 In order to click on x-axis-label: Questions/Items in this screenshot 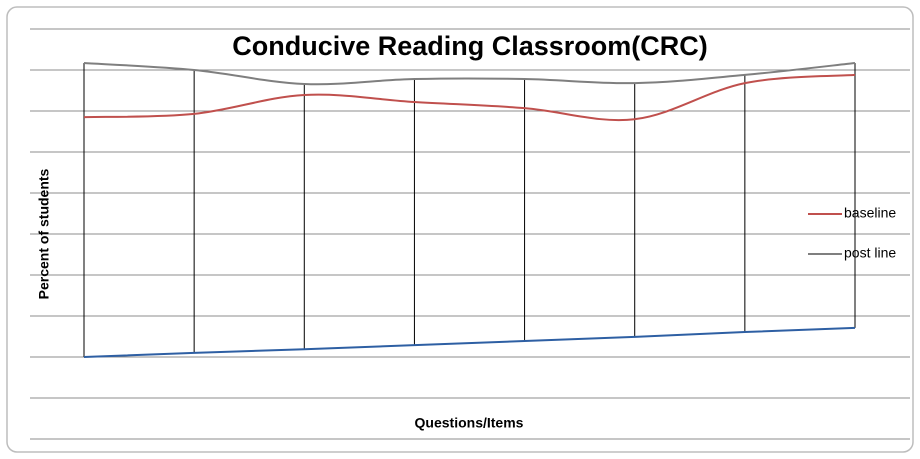, I will do `click(469, 423)`.